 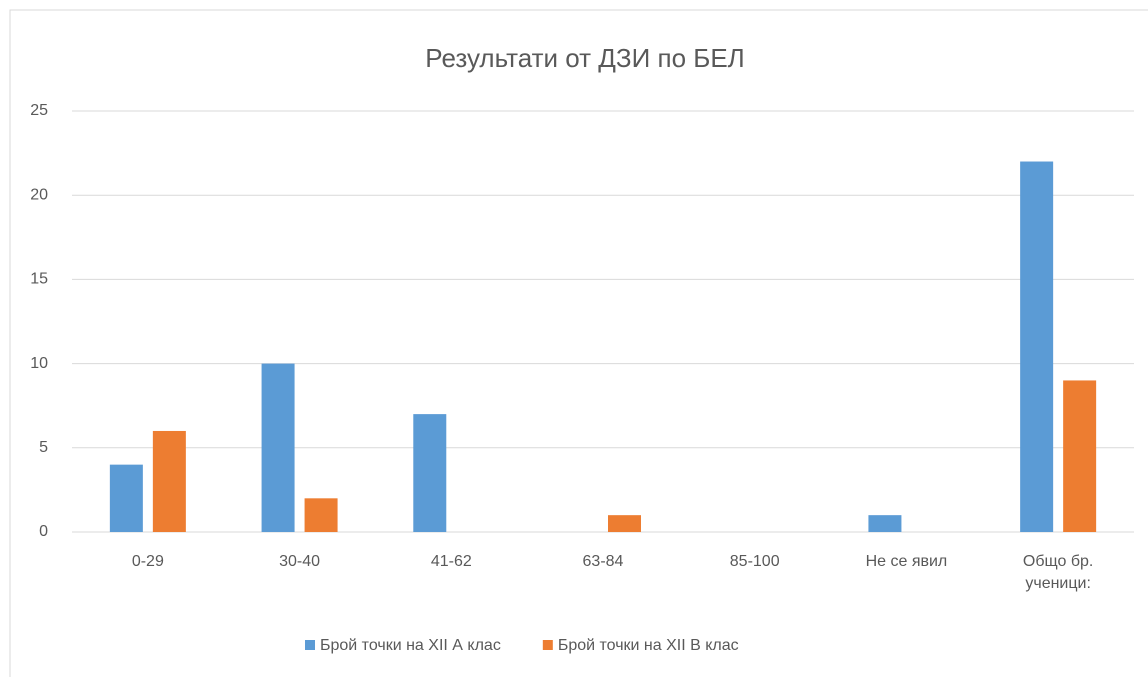 What do you see at coordinates (43, 531) in the screenshot?
I see `y-tick-label: 0` at bounding box center [43, 531].